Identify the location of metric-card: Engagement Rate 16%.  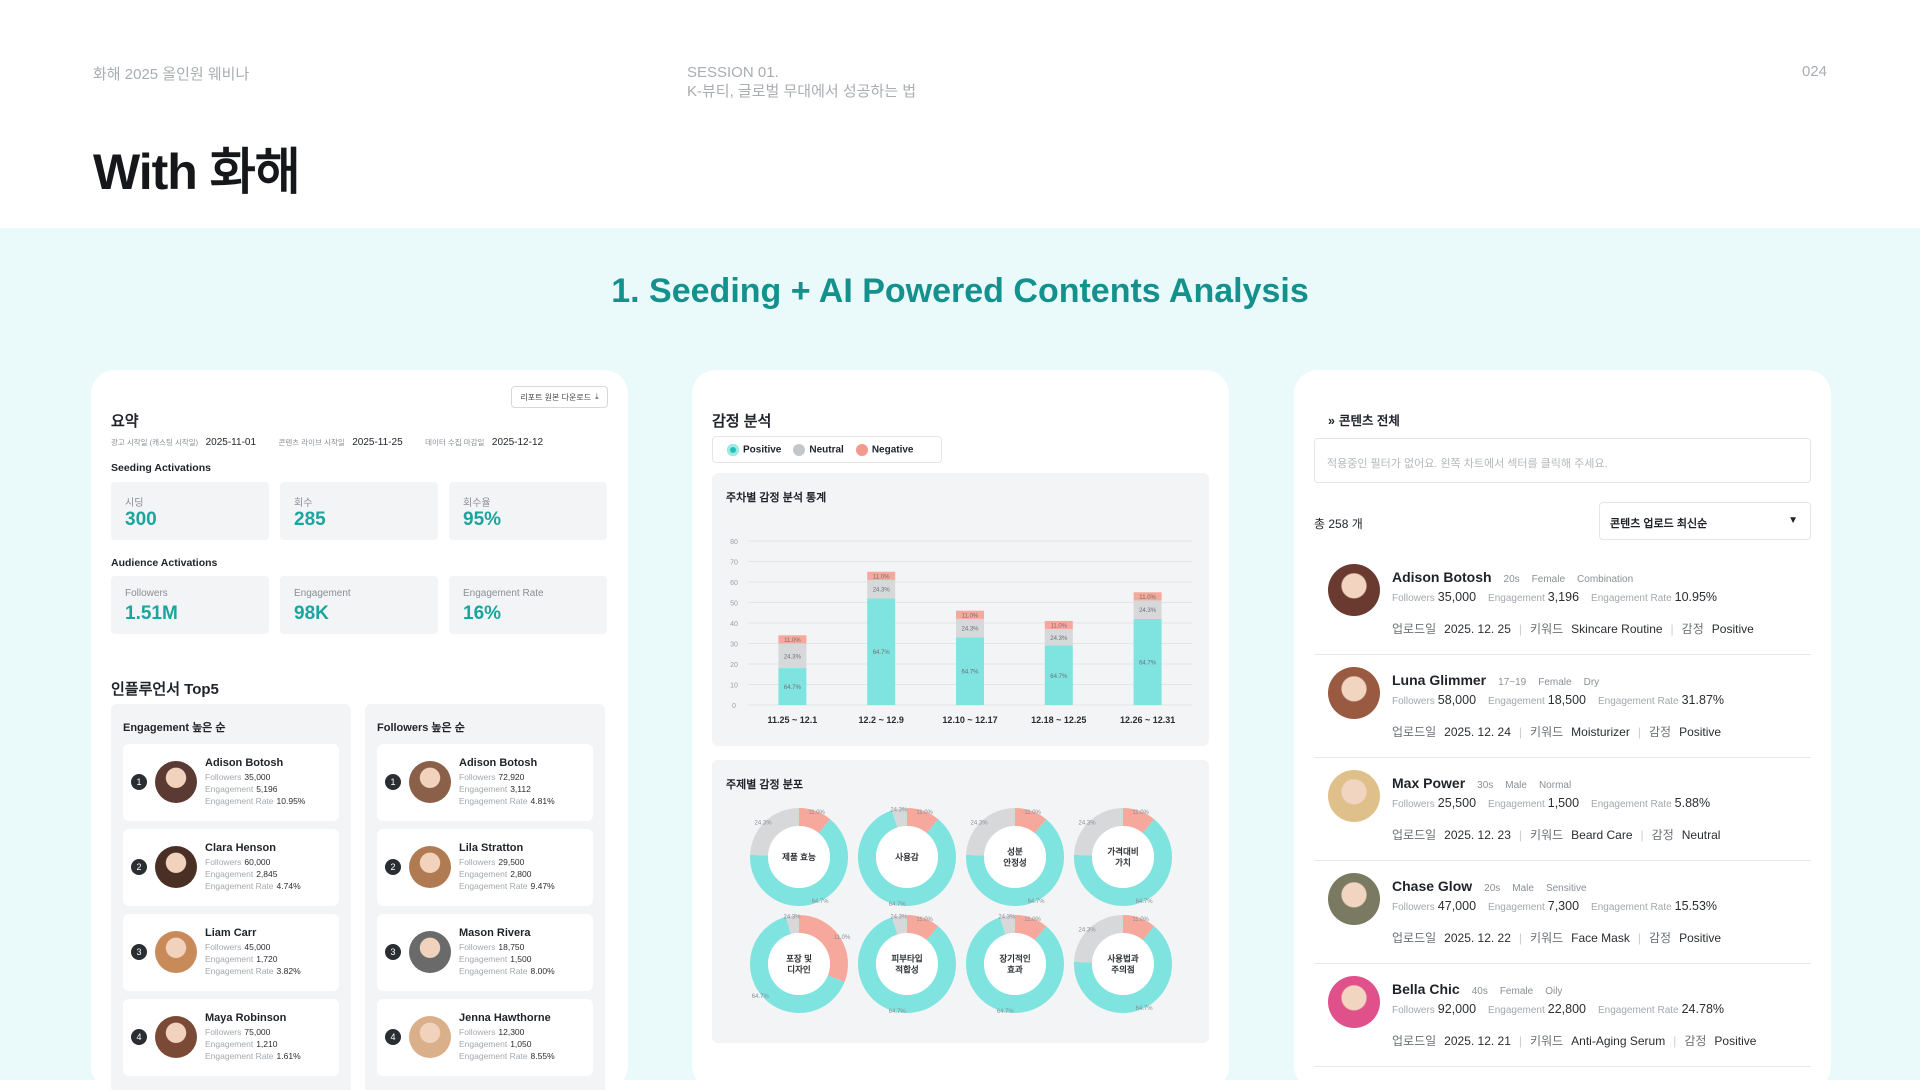
(528, 605).